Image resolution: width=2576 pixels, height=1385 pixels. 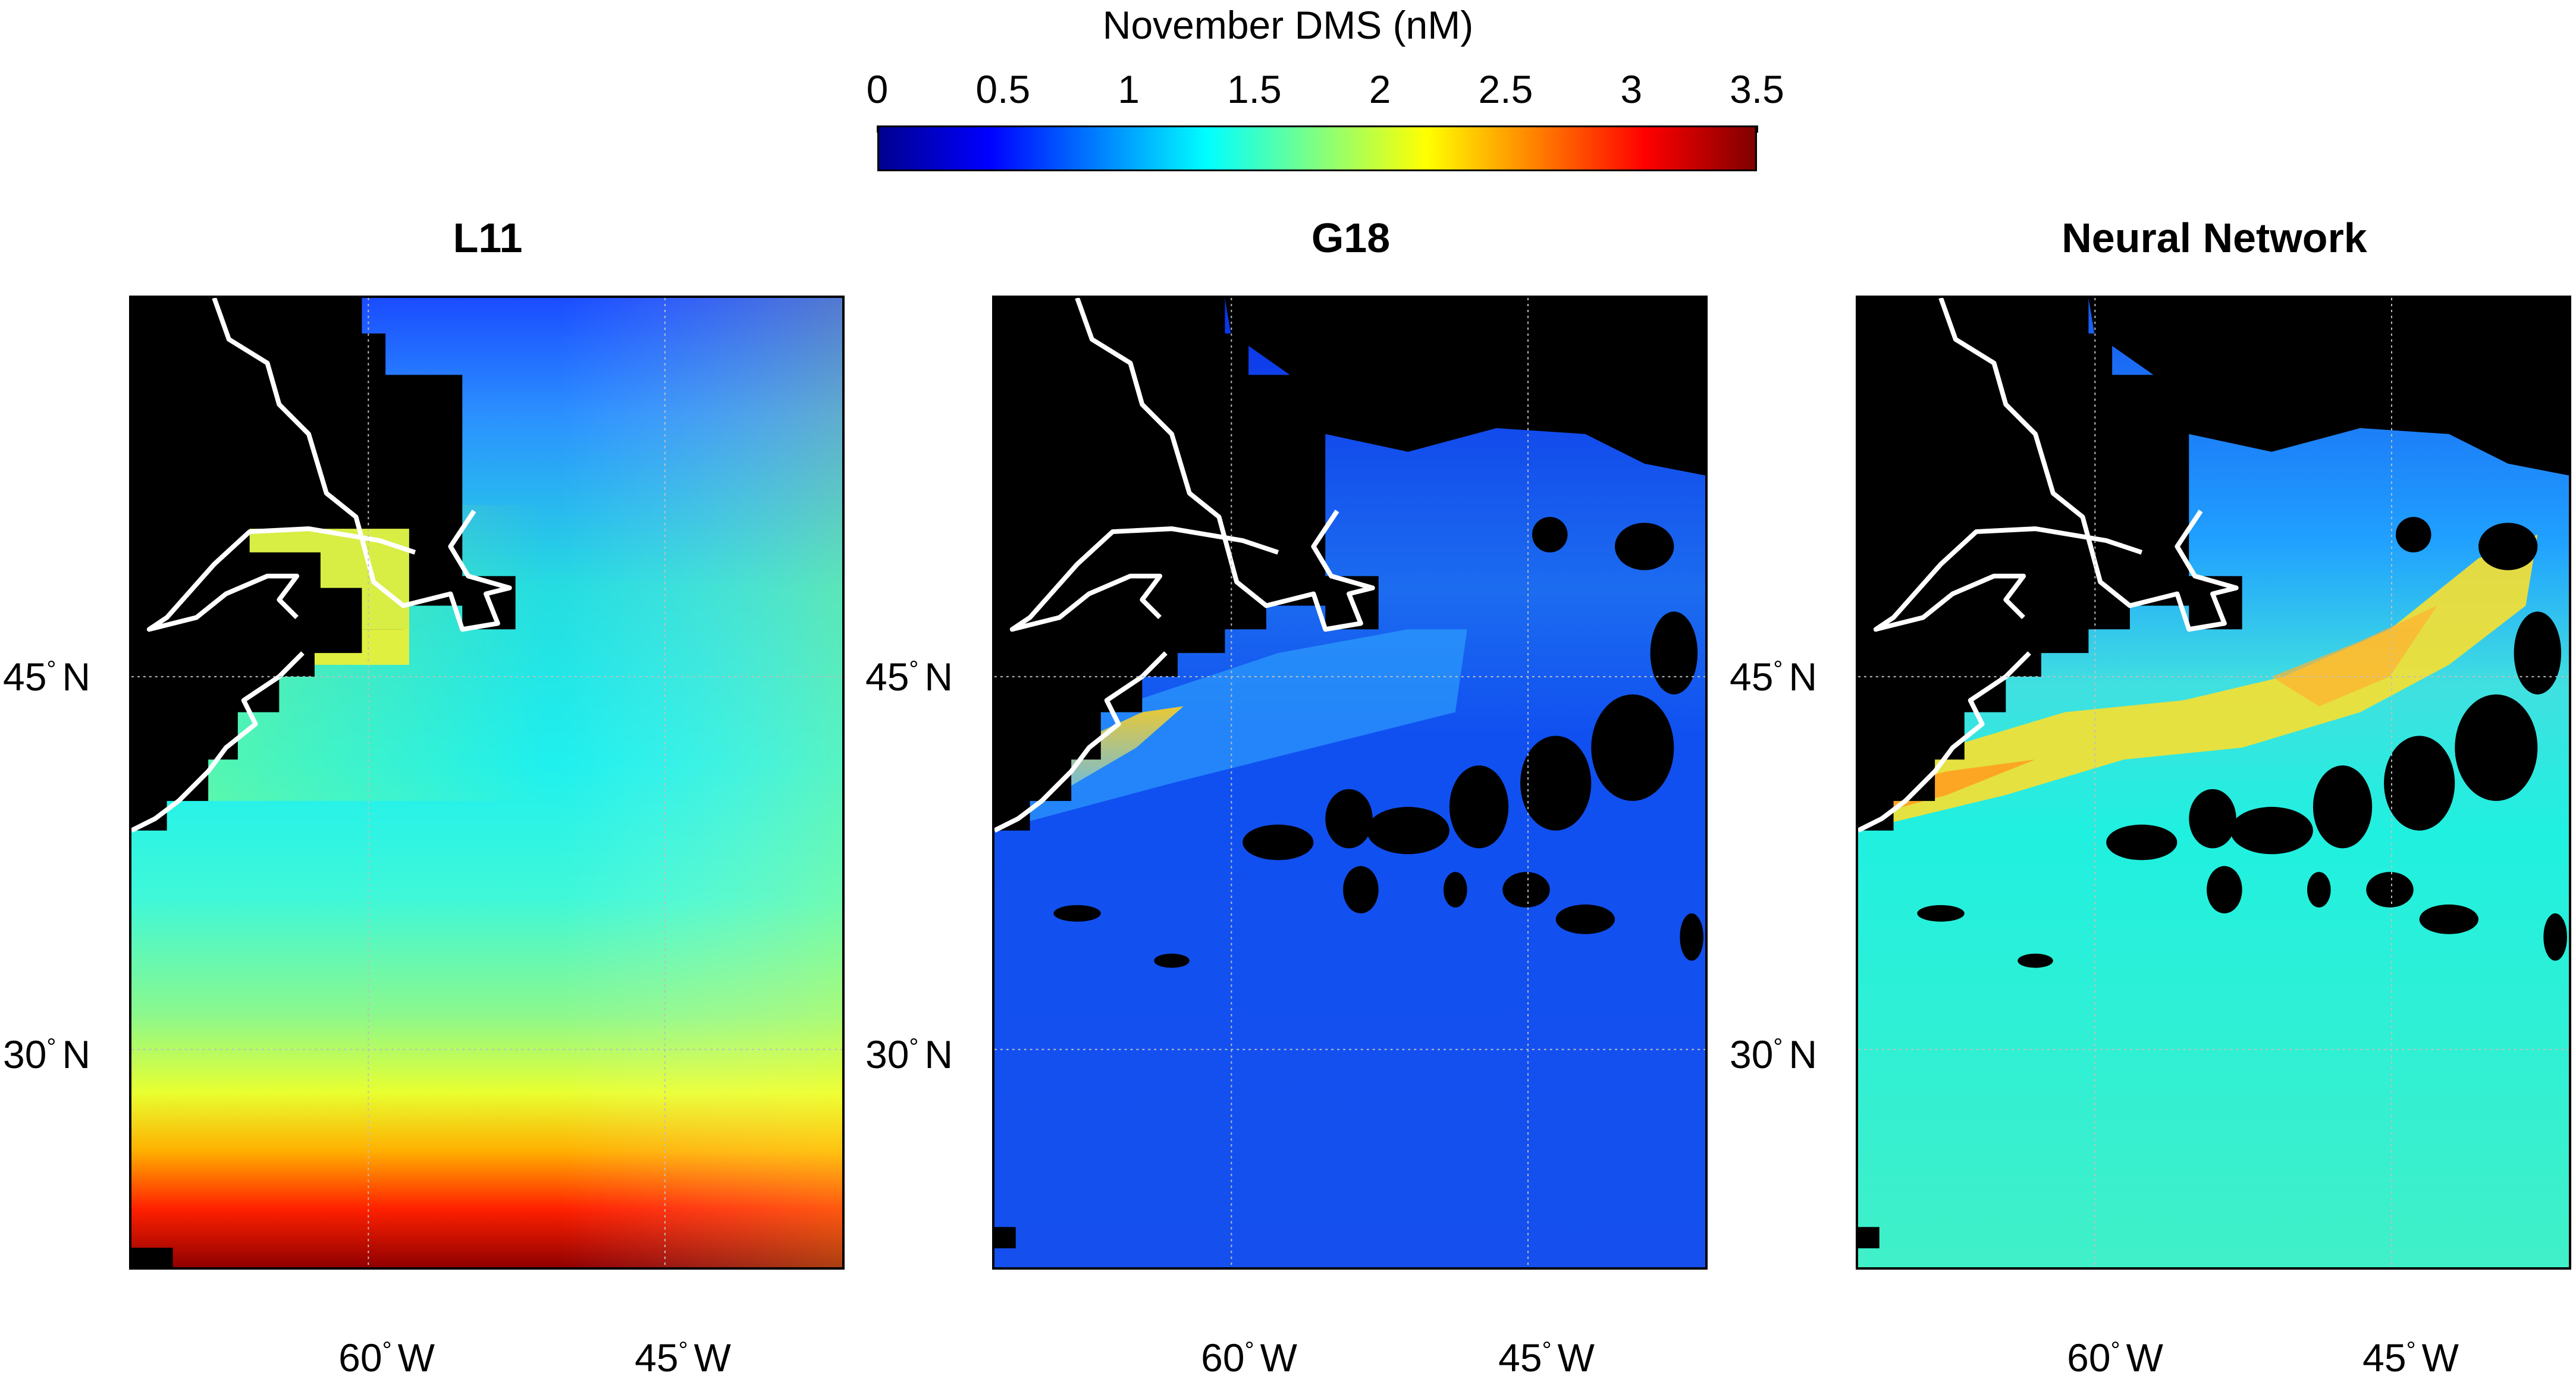 What do you see at coordinates (2214, 238) in the screenshot?
I see `panel-title-neural-network: Neural Network` at bounding box center [2214, 238].